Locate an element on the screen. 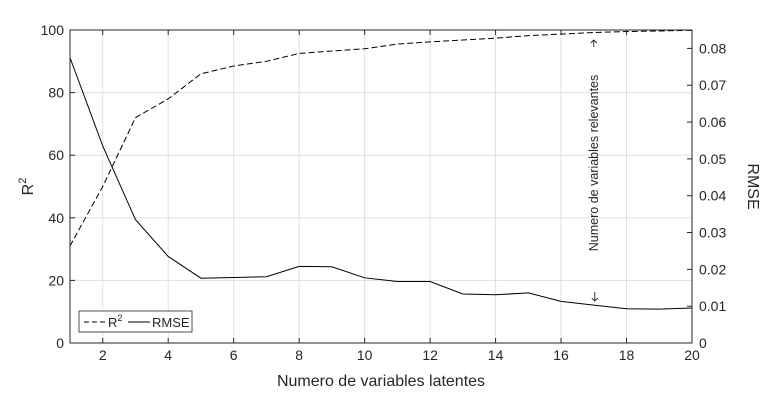 Image resolution: width=770 pixels, height=406 pixels. annotation-relevant-variables: Numero de variables relevantes is located at coordinates (594, 170).